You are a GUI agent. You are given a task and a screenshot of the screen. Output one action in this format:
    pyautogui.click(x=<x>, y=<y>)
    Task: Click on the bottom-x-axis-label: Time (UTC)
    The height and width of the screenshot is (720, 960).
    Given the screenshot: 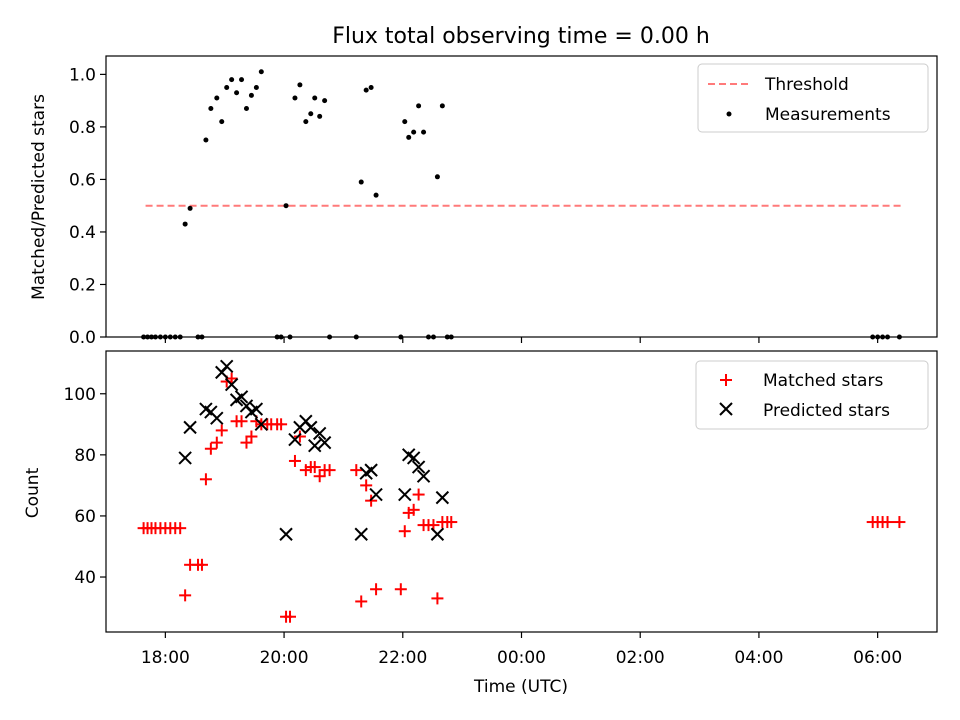 What is the action you would take?
    pyautogui.click(x=520, y=687)
    